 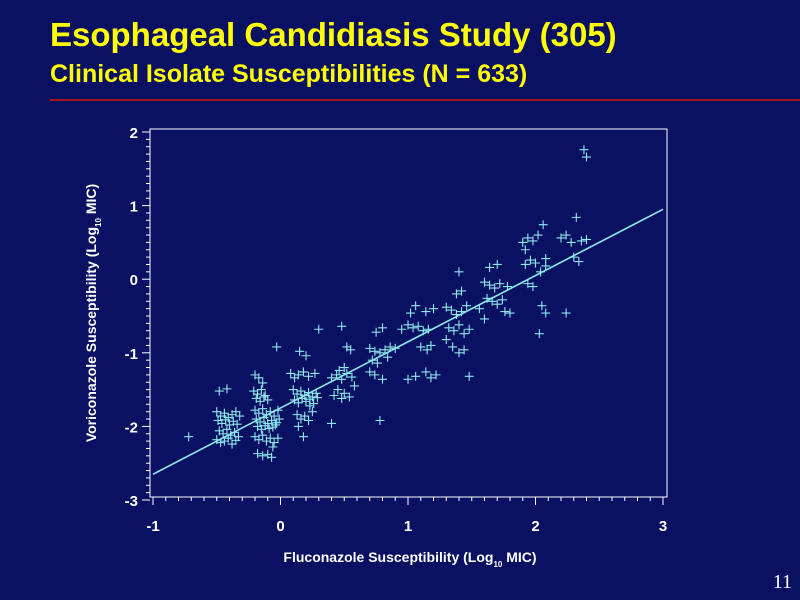 I want to click on y-tick-label: -1, so click(x=131, y=354).